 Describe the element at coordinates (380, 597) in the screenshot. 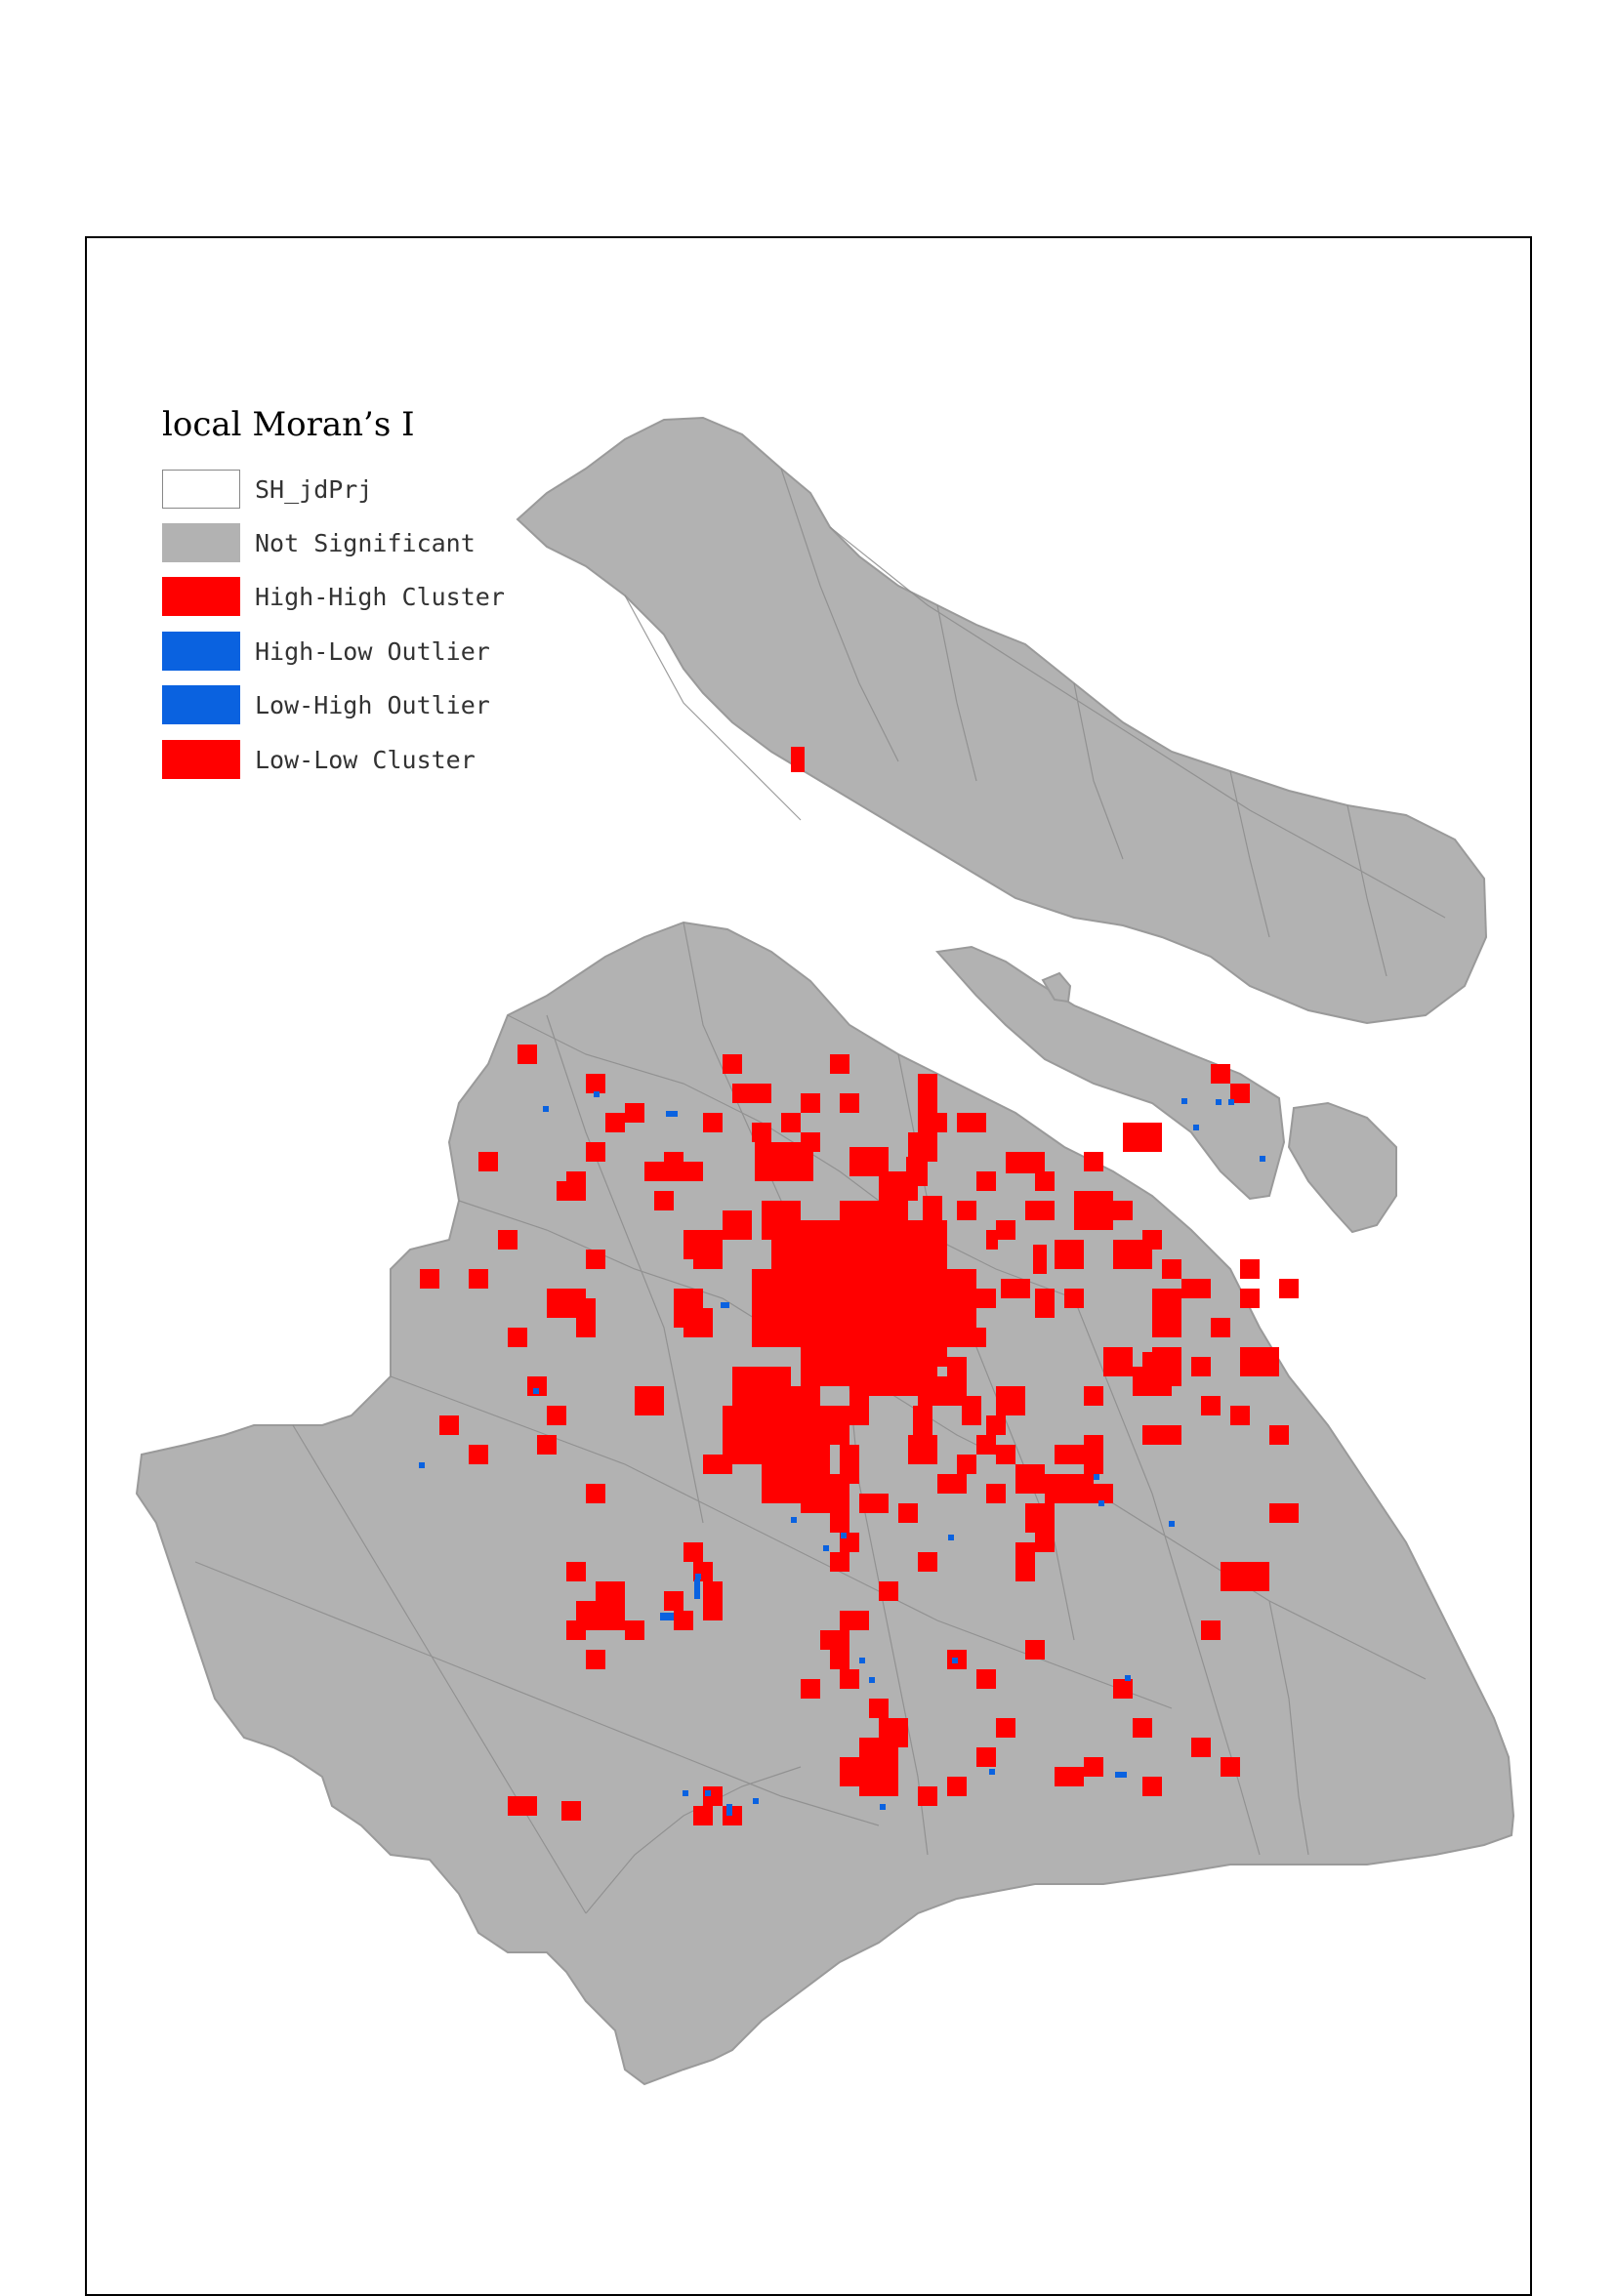

I see `legend-label: High-High Cluster` at that location.